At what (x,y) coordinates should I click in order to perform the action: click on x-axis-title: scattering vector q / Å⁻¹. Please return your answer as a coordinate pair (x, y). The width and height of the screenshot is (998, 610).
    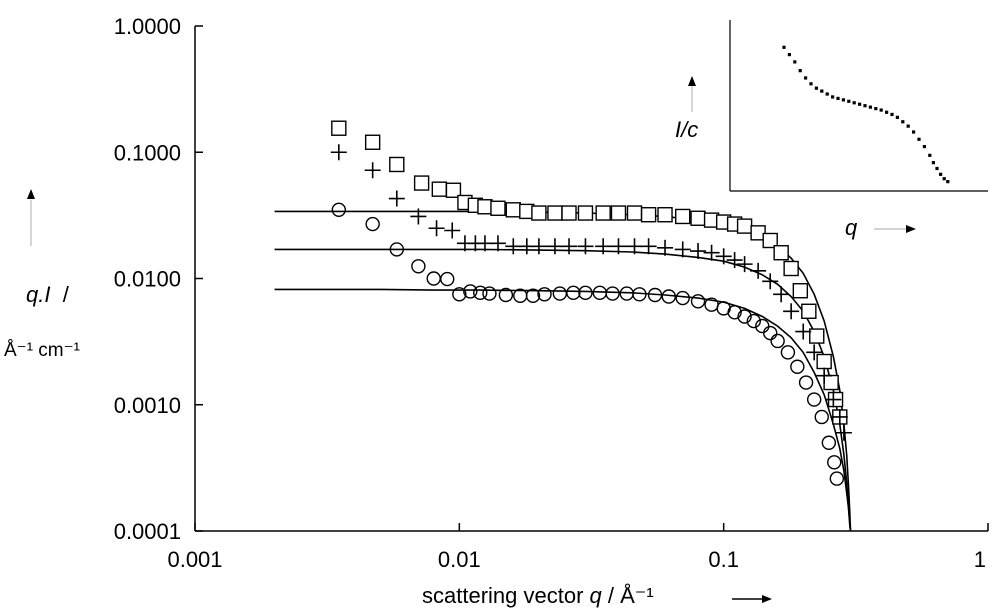
    Looking at the image, I should click on (538, 595).